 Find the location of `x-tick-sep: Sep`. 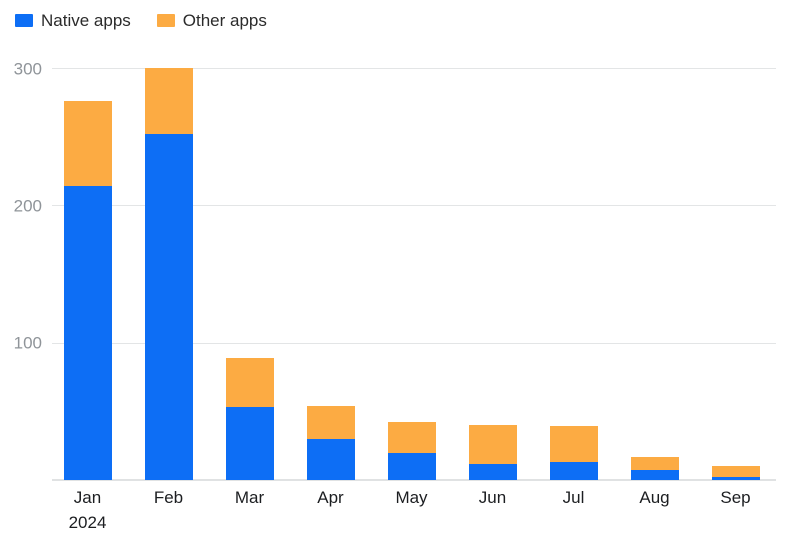

x-tick-sep: Sep is located at coordinates (735, 510).